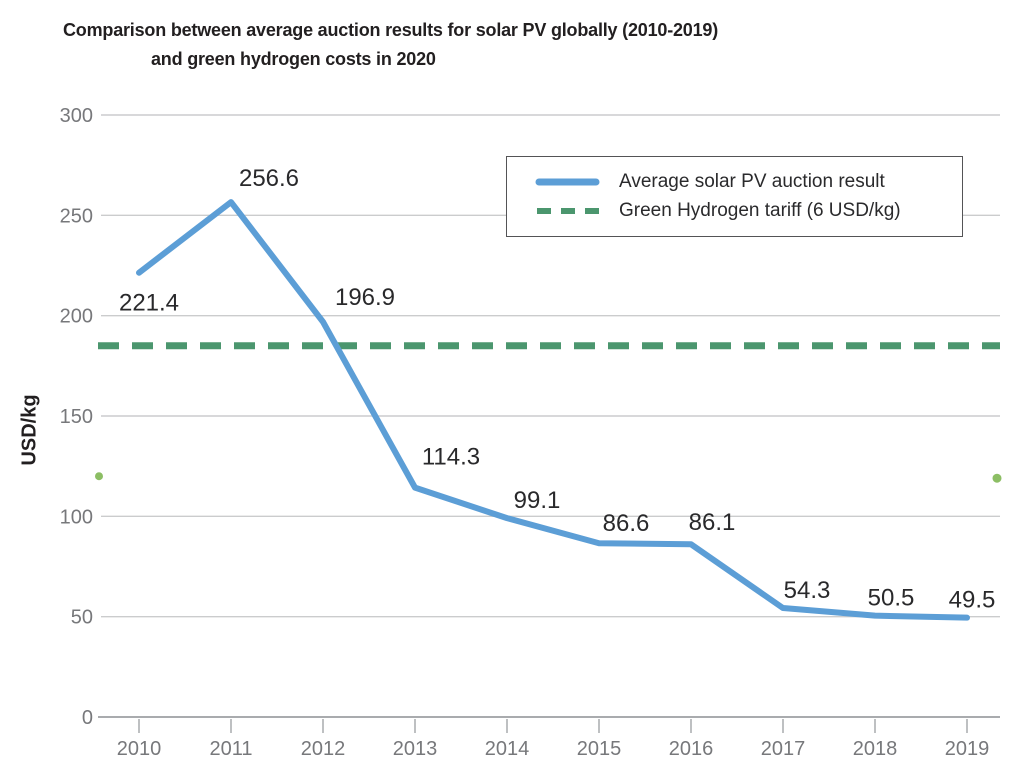 Image resolution: width=1024 pixels, height=777 pixels. Describe the element at coordinates (139, 749) in the screenshot. I see `x-tick-label: 2010` at that location.